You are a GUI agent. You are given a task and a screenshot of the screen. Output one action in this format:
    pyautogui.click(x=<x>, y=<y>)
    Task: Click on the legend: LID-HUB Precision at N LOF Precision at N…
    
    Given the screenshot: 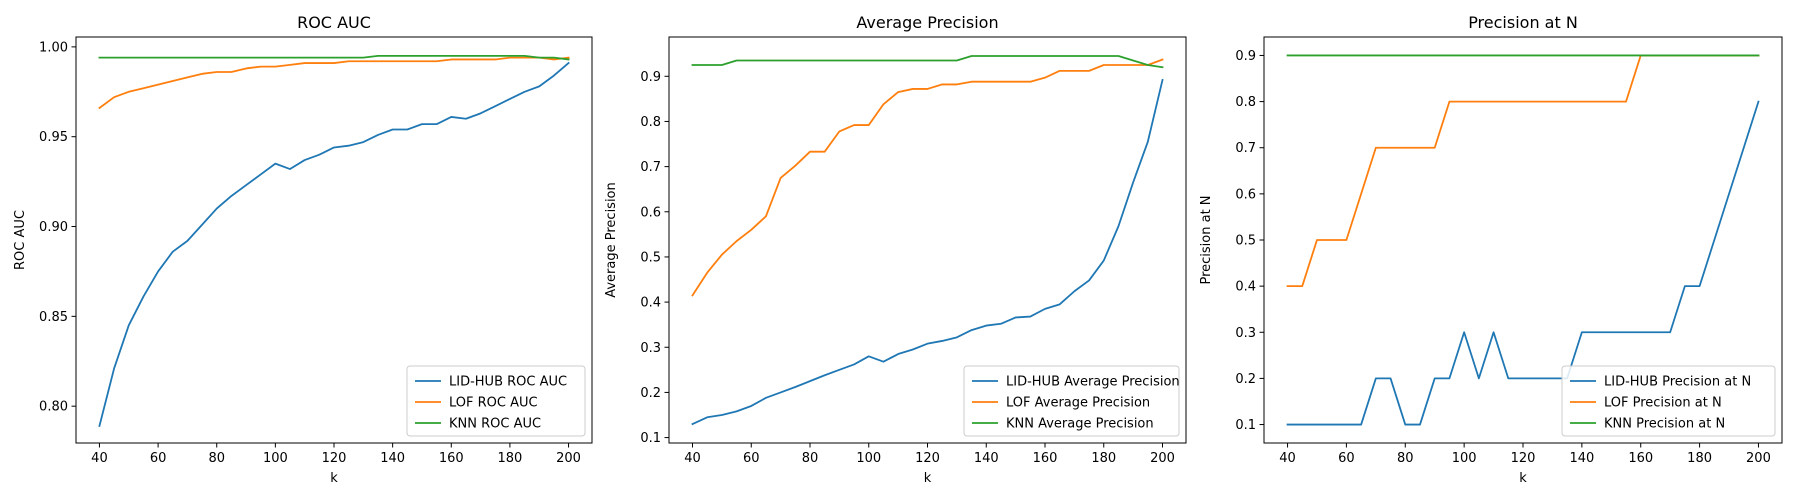 What is the action you would take?
    pyautogui.click(x=1668, y=401)
    